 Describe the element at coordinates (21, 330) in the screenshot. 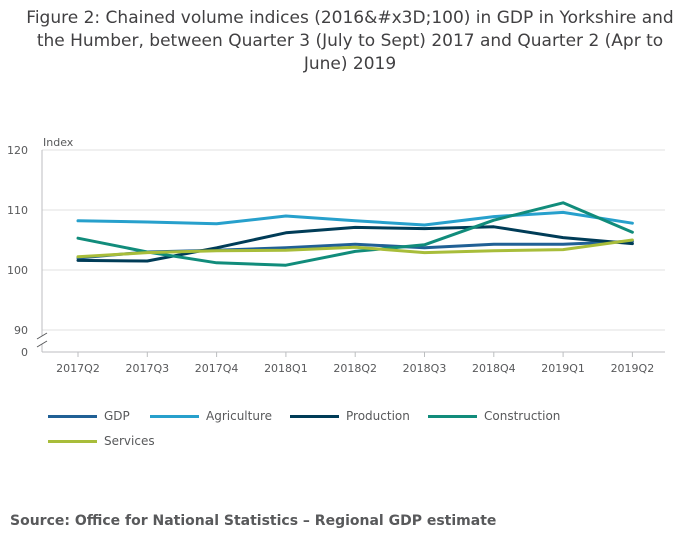

I see `y-tick-label: 90` at that location.